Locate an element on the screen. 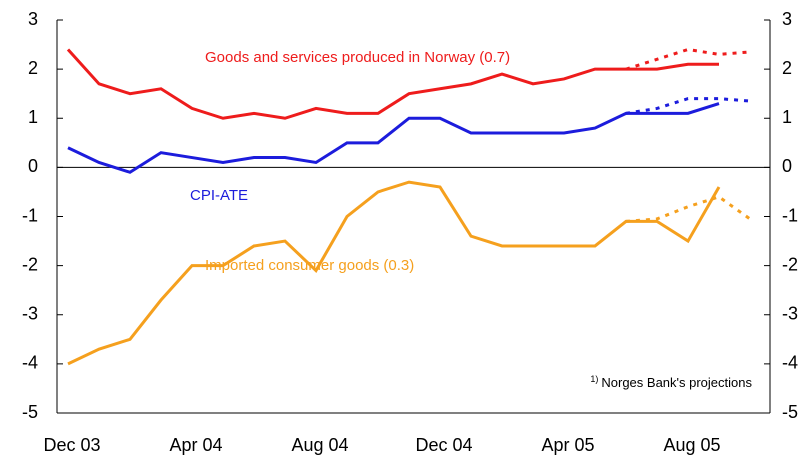 The width and height of the screenshot is (812, 472). y2-tick-label: -3 is located at coordinates (790, 314).